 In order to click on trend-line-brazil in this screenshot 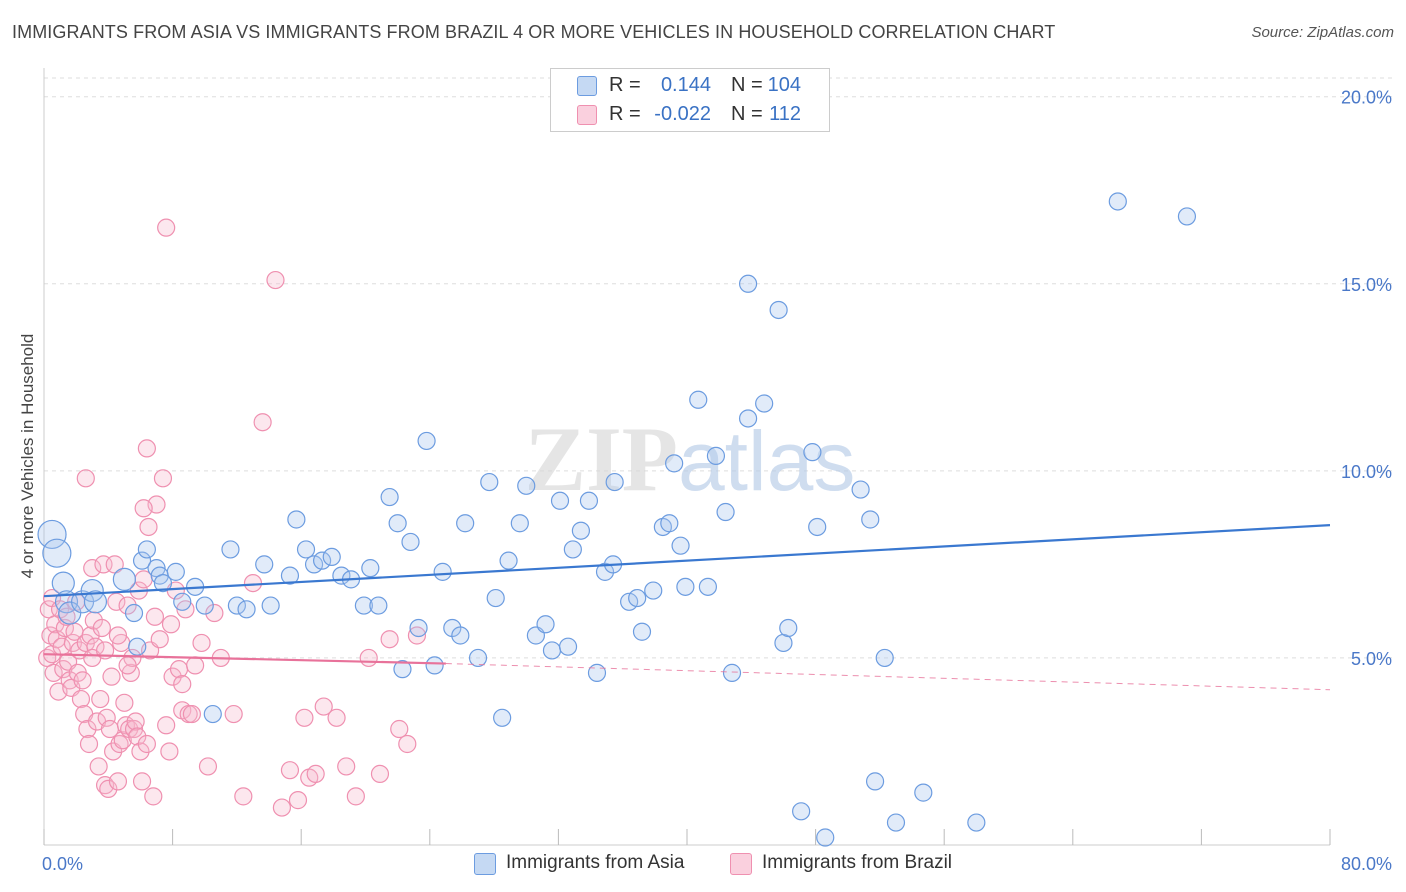, I will do `click(244, 659)`.